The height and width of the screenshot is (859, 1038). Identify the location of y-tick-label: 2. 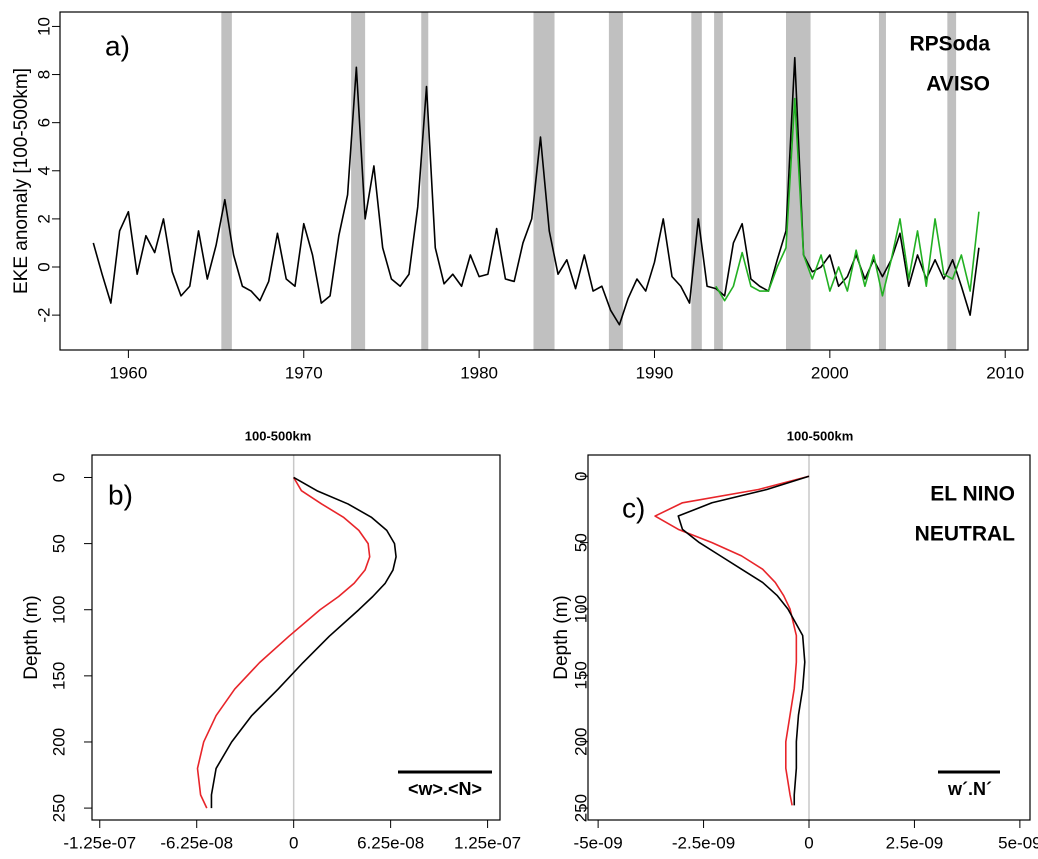
(43, 218).